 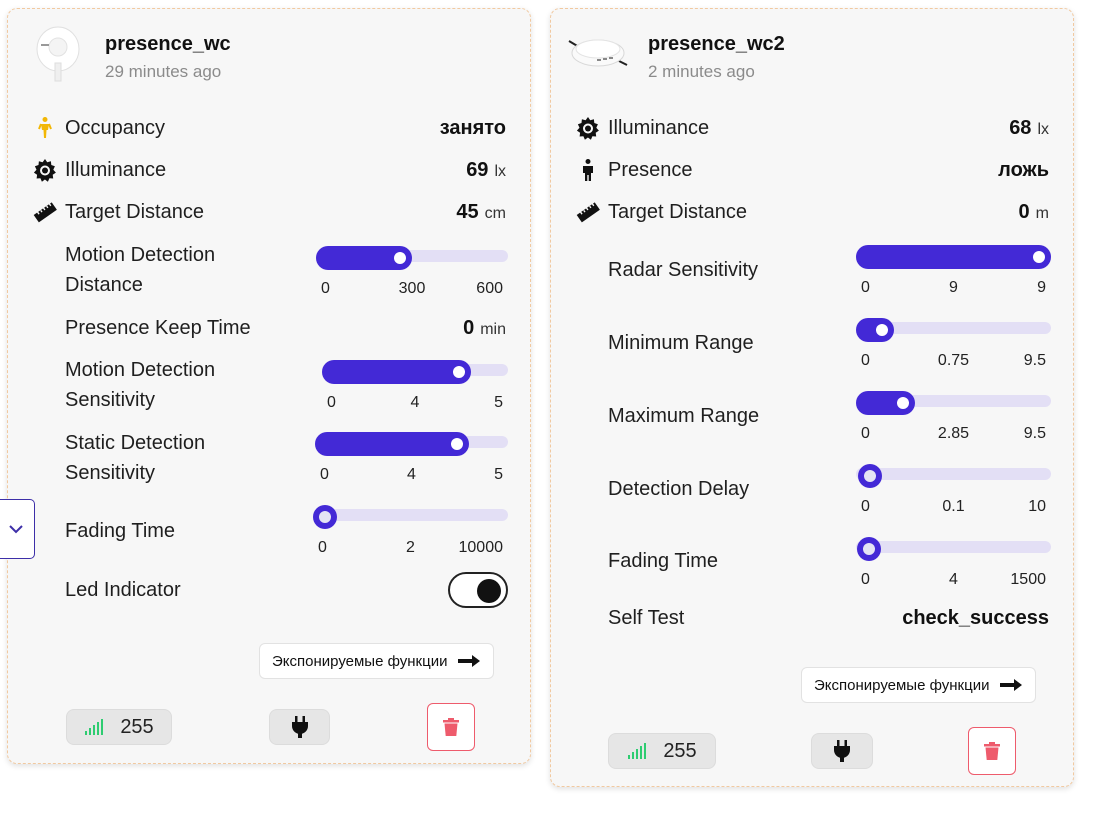 What do you see at coordinates (269, 128) in the screenshot?
I see `stat-row-occupancy: Occupancy занято` at bounding box center [269, 128].